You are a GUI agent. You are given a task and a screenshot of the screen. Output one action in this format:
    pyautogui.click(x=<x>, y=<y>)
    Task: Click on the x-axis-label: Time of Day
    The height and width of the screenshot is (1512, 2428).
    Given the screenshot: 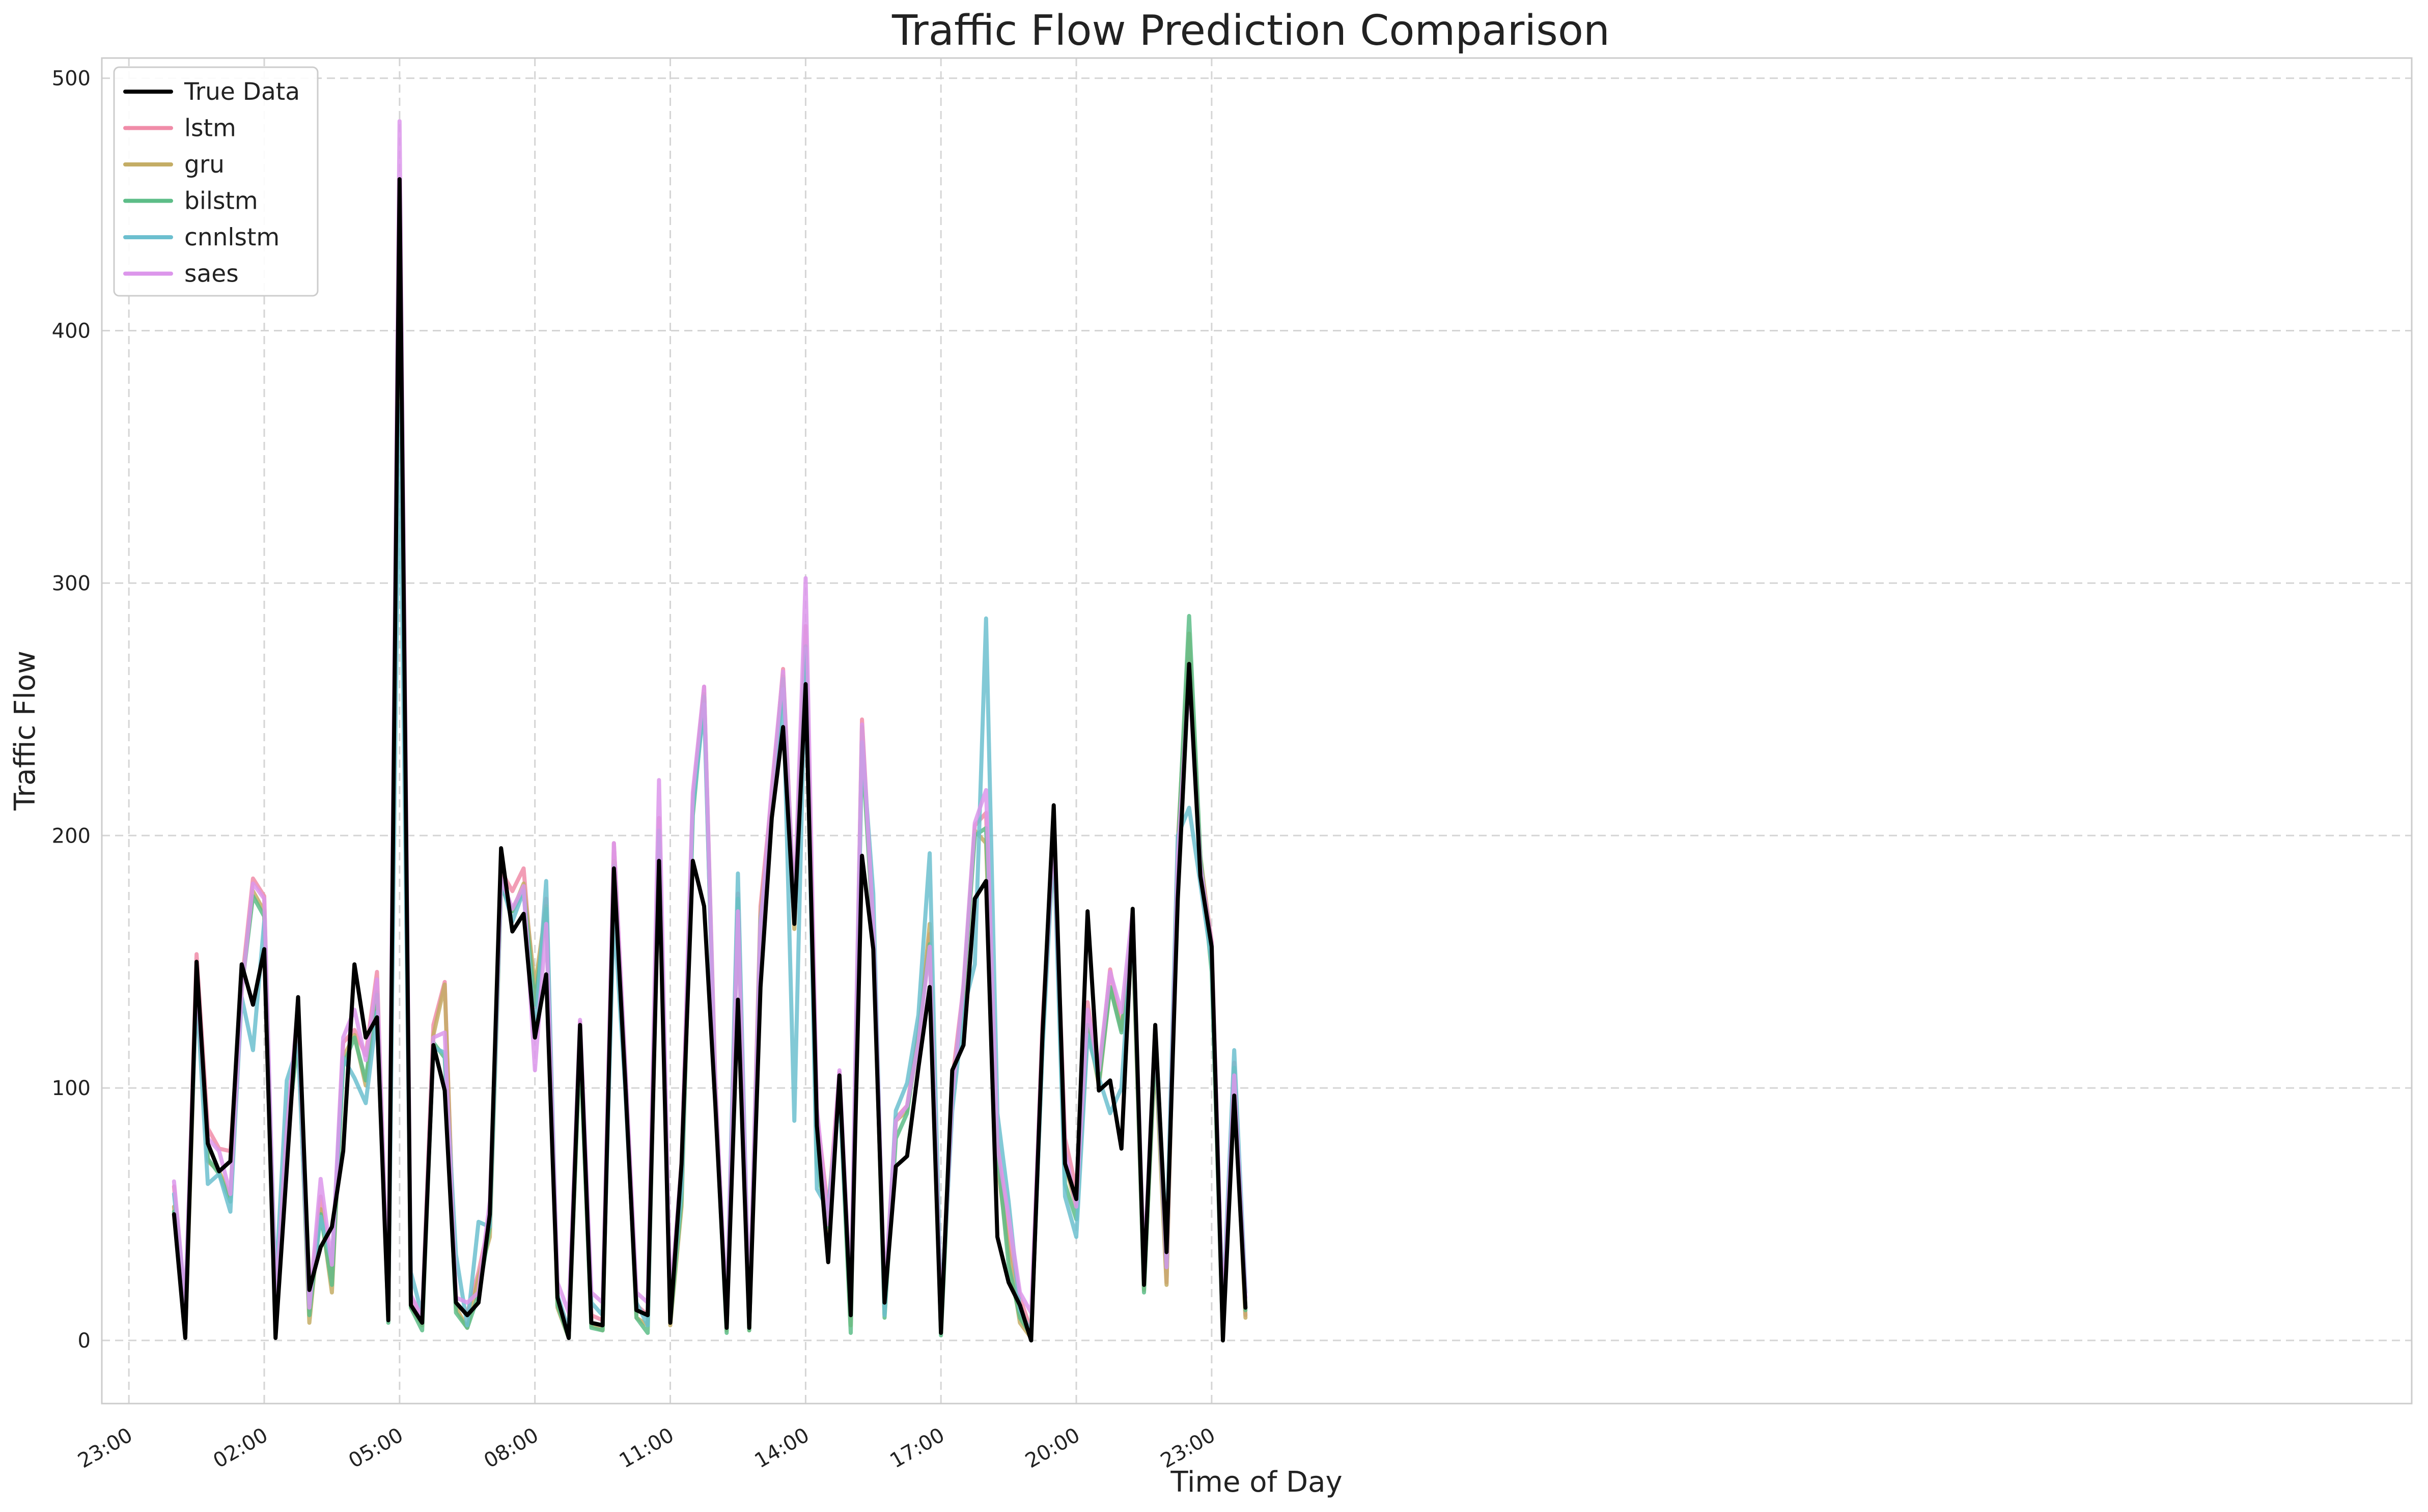 What is the action you would take?
    pyautogui.click(x=1256, y=1482)
    